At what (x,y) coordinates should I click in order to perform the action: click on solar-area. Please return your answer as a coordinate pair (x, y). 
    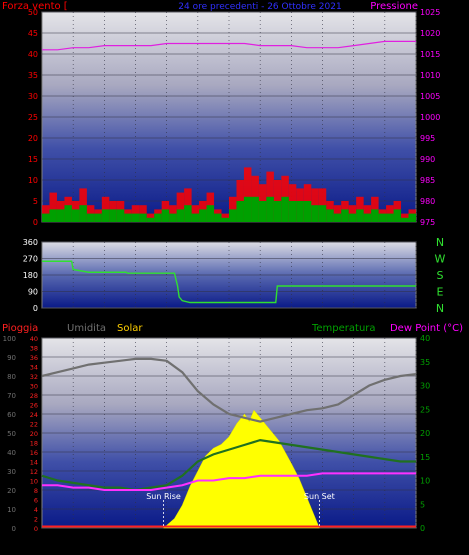
    Looking at the image, I should click on (241, 469).